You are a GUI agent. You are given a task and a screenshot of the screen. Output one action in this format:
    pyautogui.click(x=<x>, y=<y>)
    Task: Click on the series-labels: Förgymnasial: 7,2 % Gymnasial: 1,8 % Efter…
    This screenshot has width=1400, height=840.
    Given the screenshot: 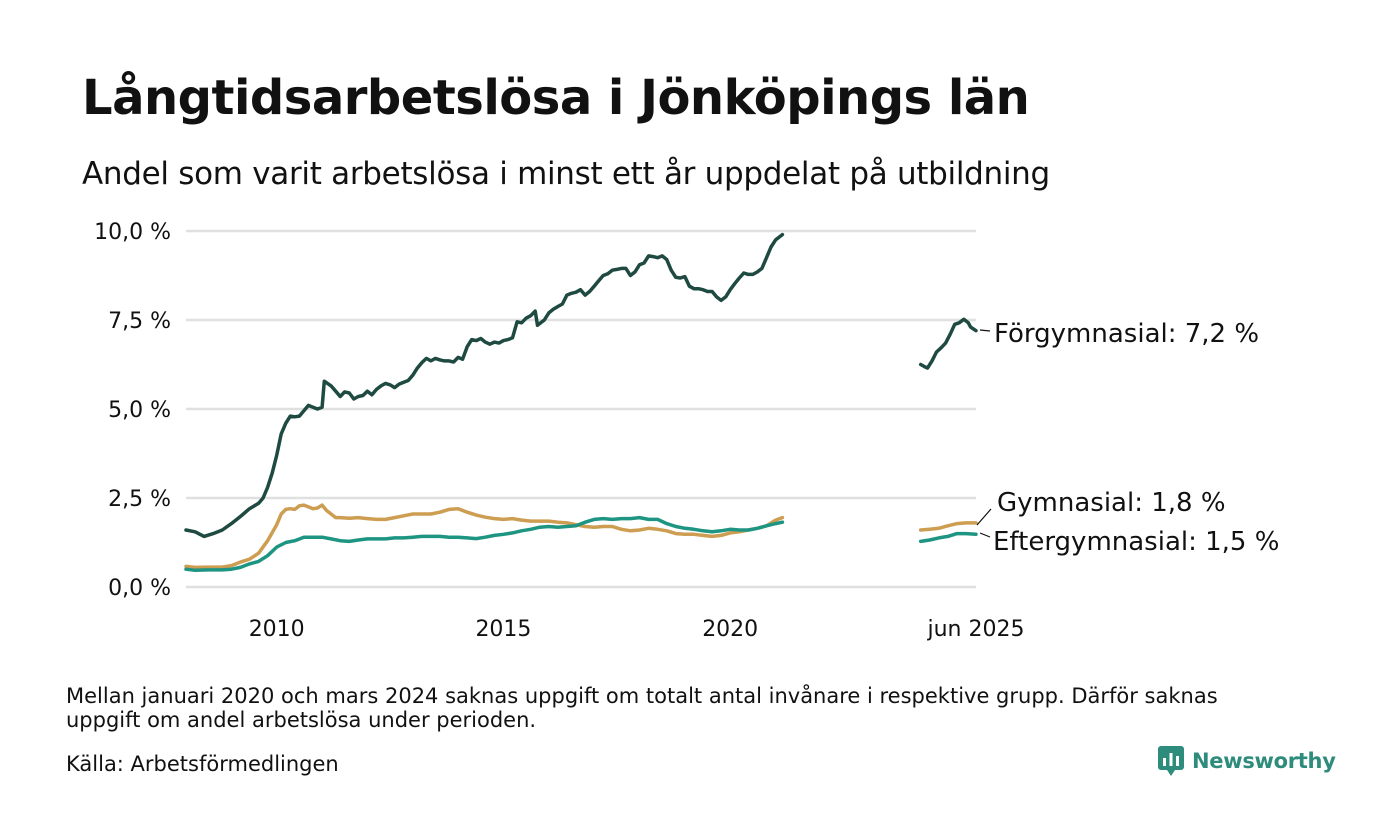 What is the action you would take?
    pyautogui.click(x=1127, y=438)
    